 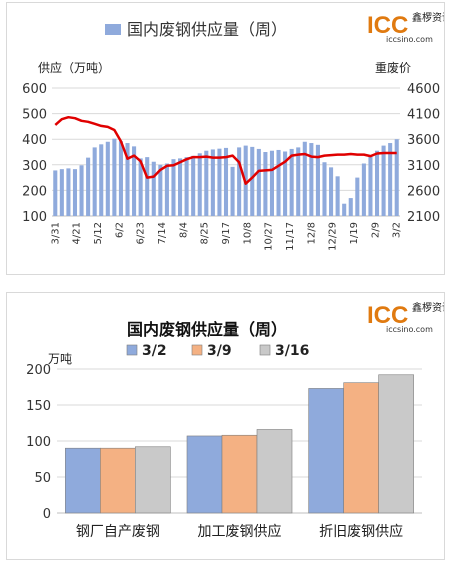 What do you see at coordinates (77, 233) in the screenshot?
I see `x-tick-label: 4/21` at bounding box center [77, 233].